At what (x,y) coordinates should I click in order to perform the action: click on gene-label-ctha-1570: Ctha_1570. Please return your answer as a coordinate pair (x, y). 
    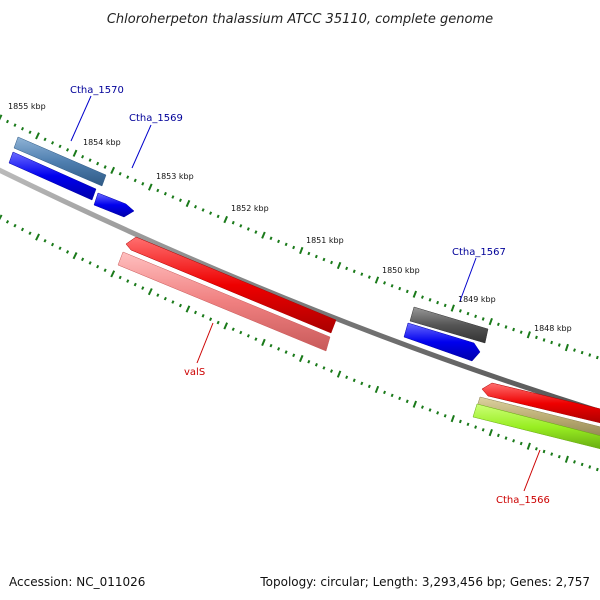
    Looking at the image, I should click on (97, 90).